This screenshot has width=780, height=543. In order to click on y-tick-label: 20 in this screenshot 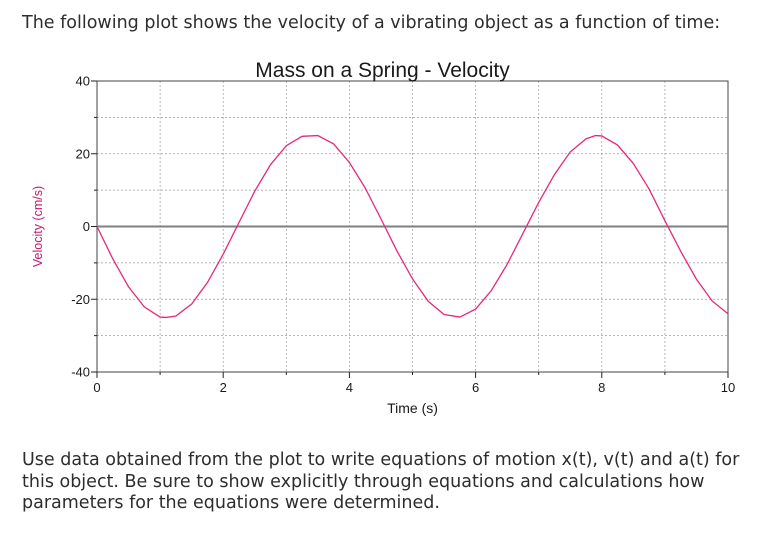, I will do `click(83, 153)`.